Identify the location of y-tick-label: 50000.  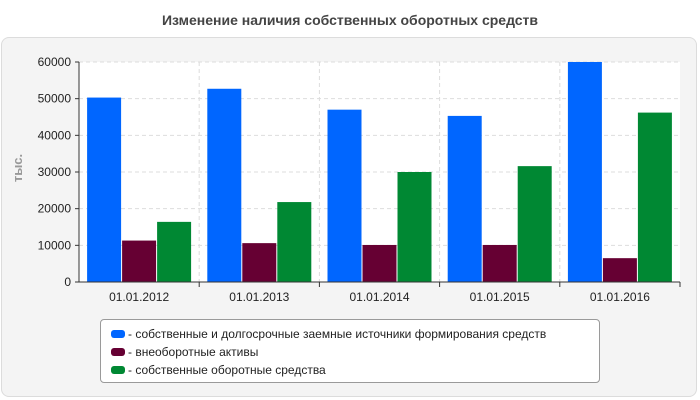
(55, 99).